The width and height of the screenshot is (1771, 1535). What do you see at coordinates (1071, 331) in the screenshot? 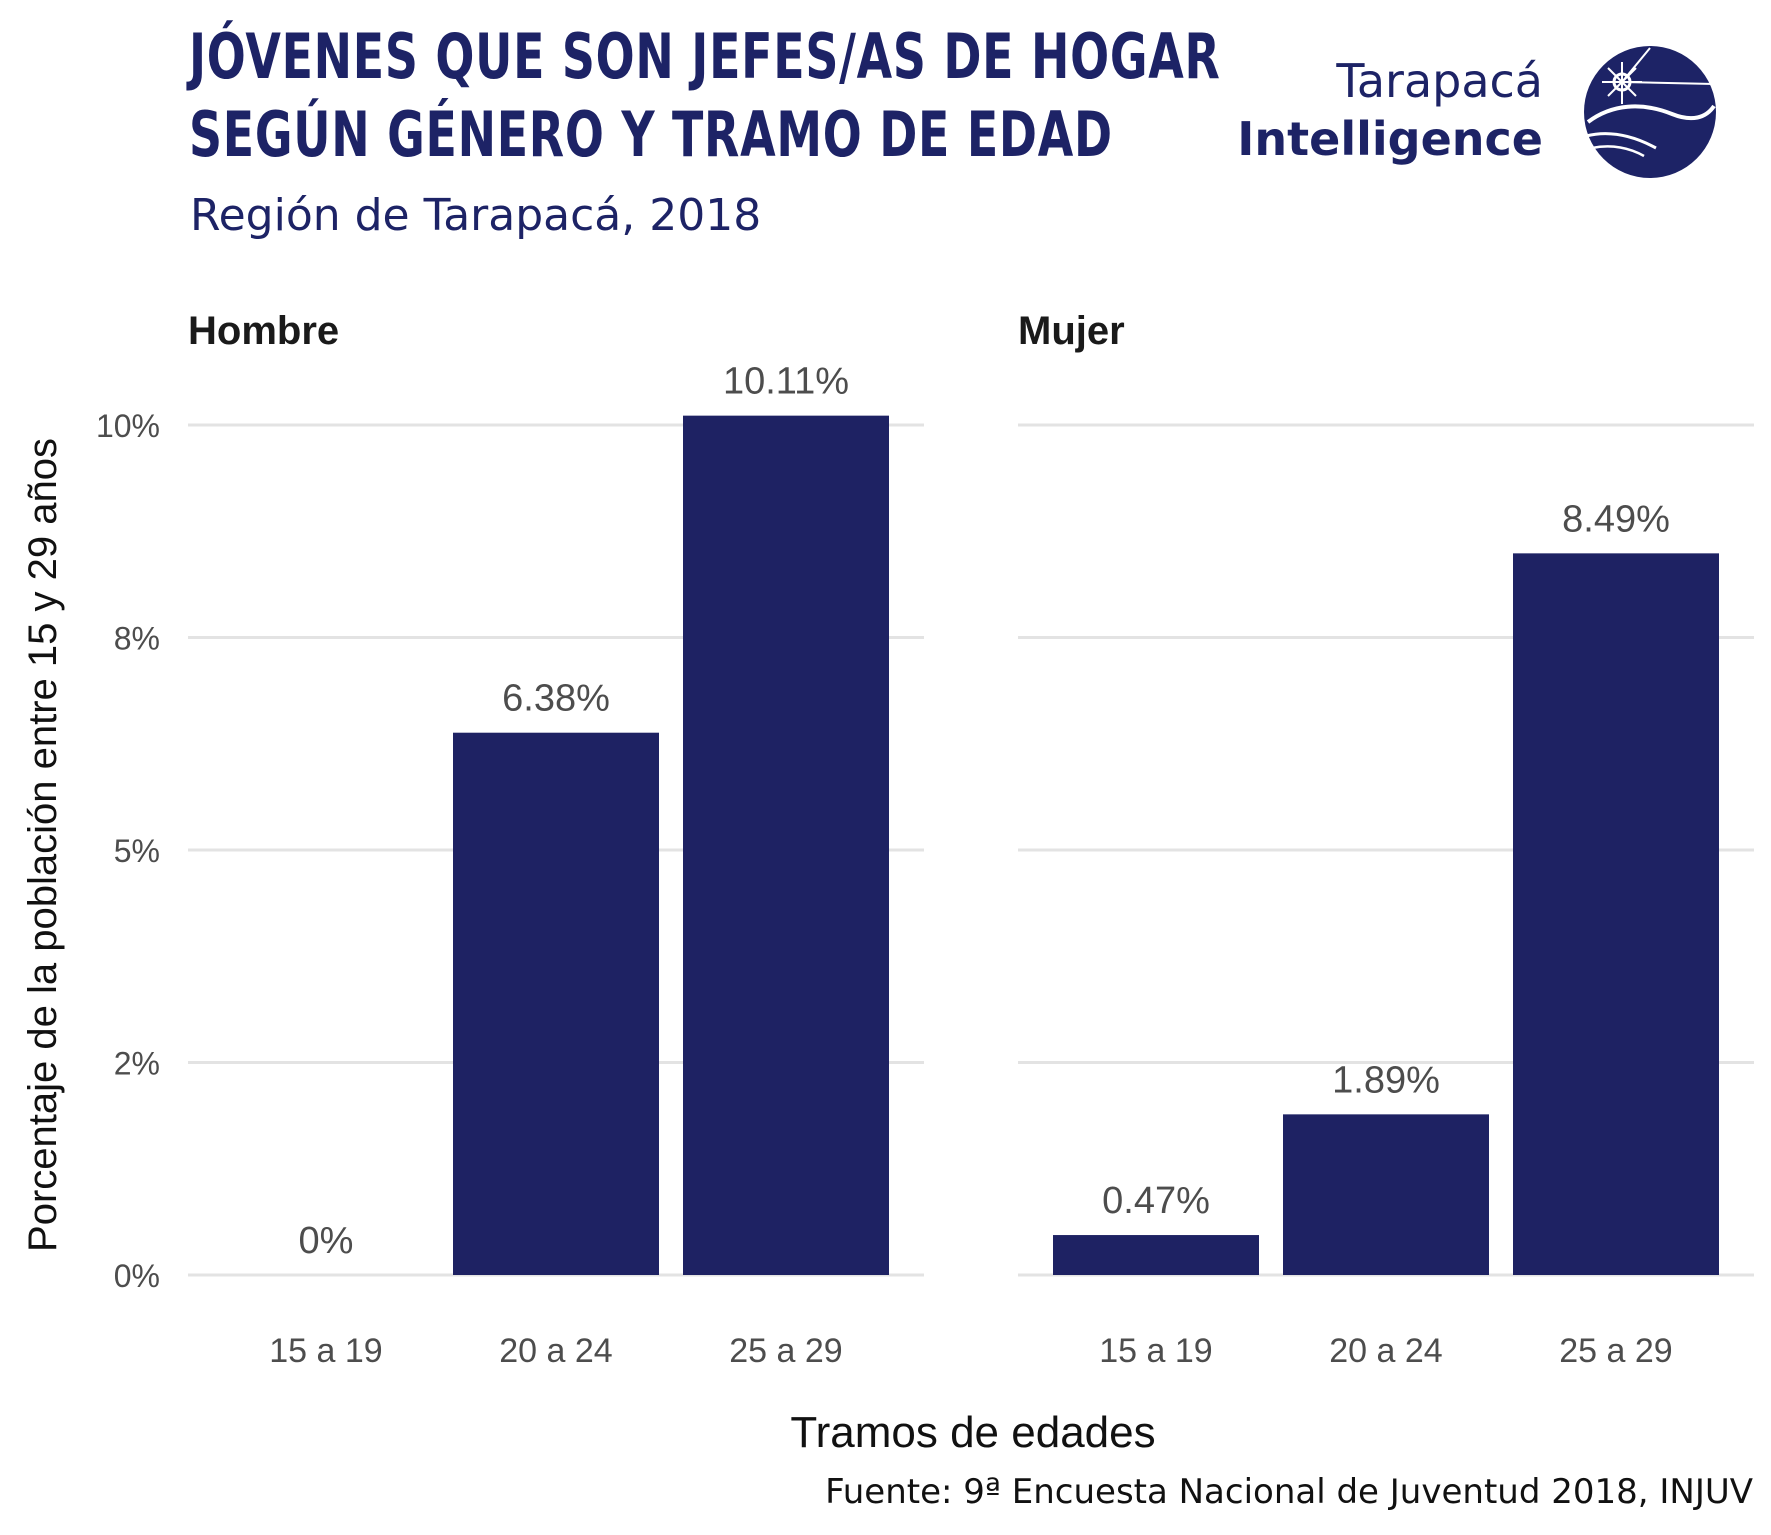
I see `facet-label: Mujer` at bounding box center [1071, 331].